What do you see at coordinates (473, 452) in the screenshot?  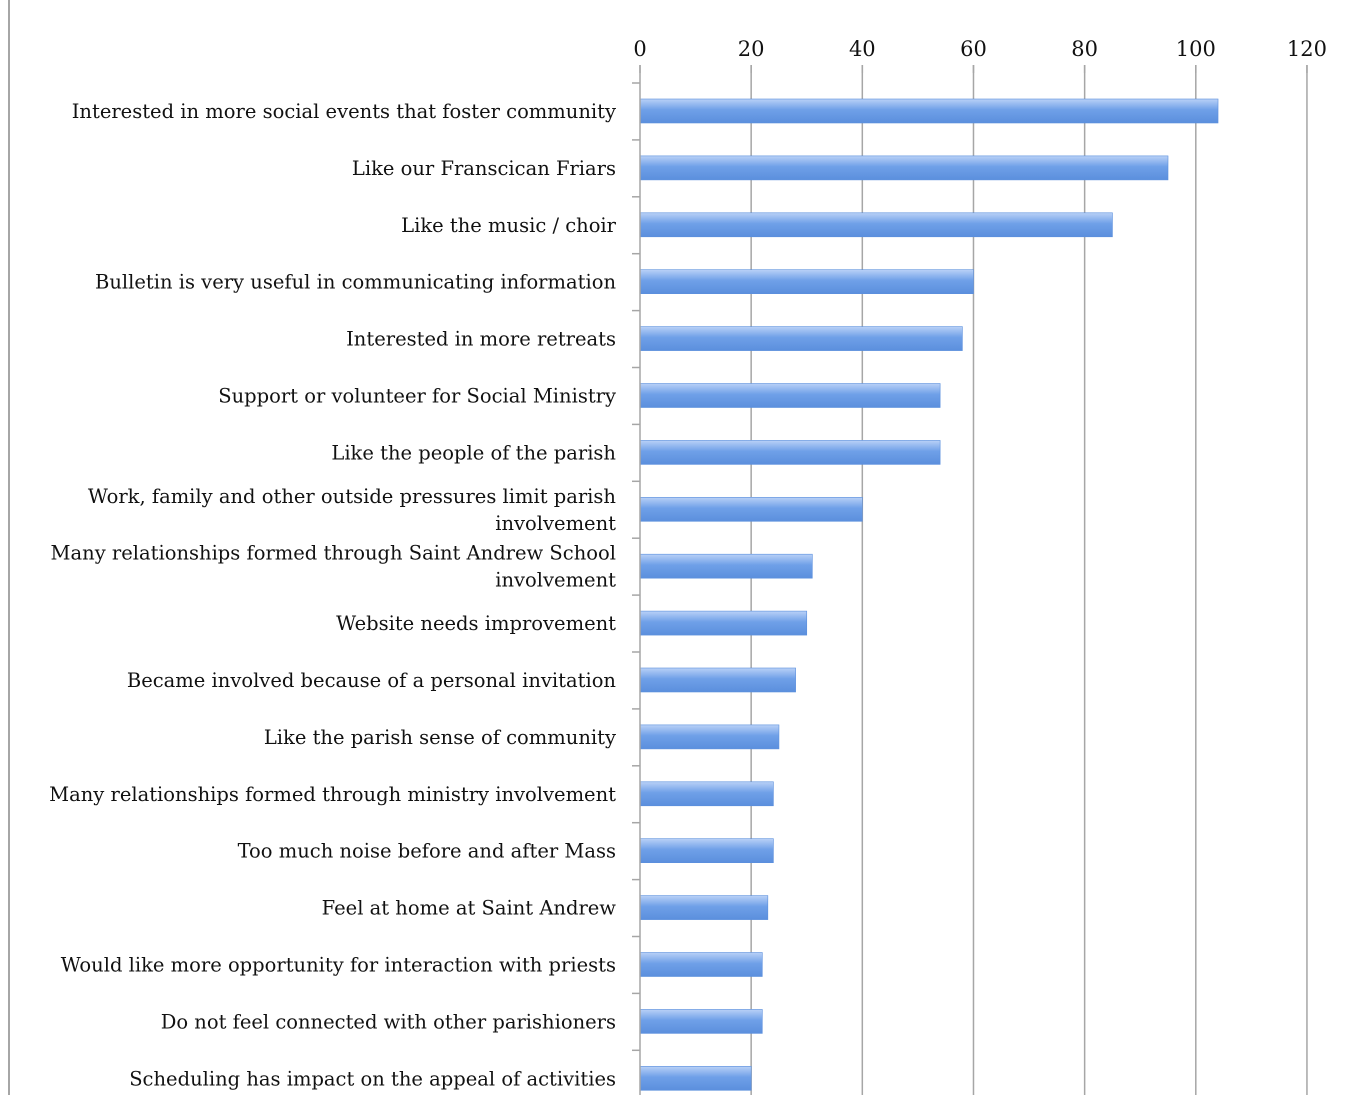 I see `category-label: Like the people of the parish` at bounding box center [473, 452].